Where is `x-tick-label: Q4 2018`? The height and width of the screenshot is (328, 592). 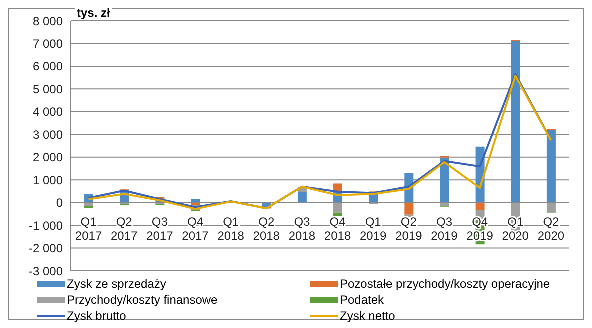 x-tick-label: Q4 2018 is located at coordinates (338, 228).